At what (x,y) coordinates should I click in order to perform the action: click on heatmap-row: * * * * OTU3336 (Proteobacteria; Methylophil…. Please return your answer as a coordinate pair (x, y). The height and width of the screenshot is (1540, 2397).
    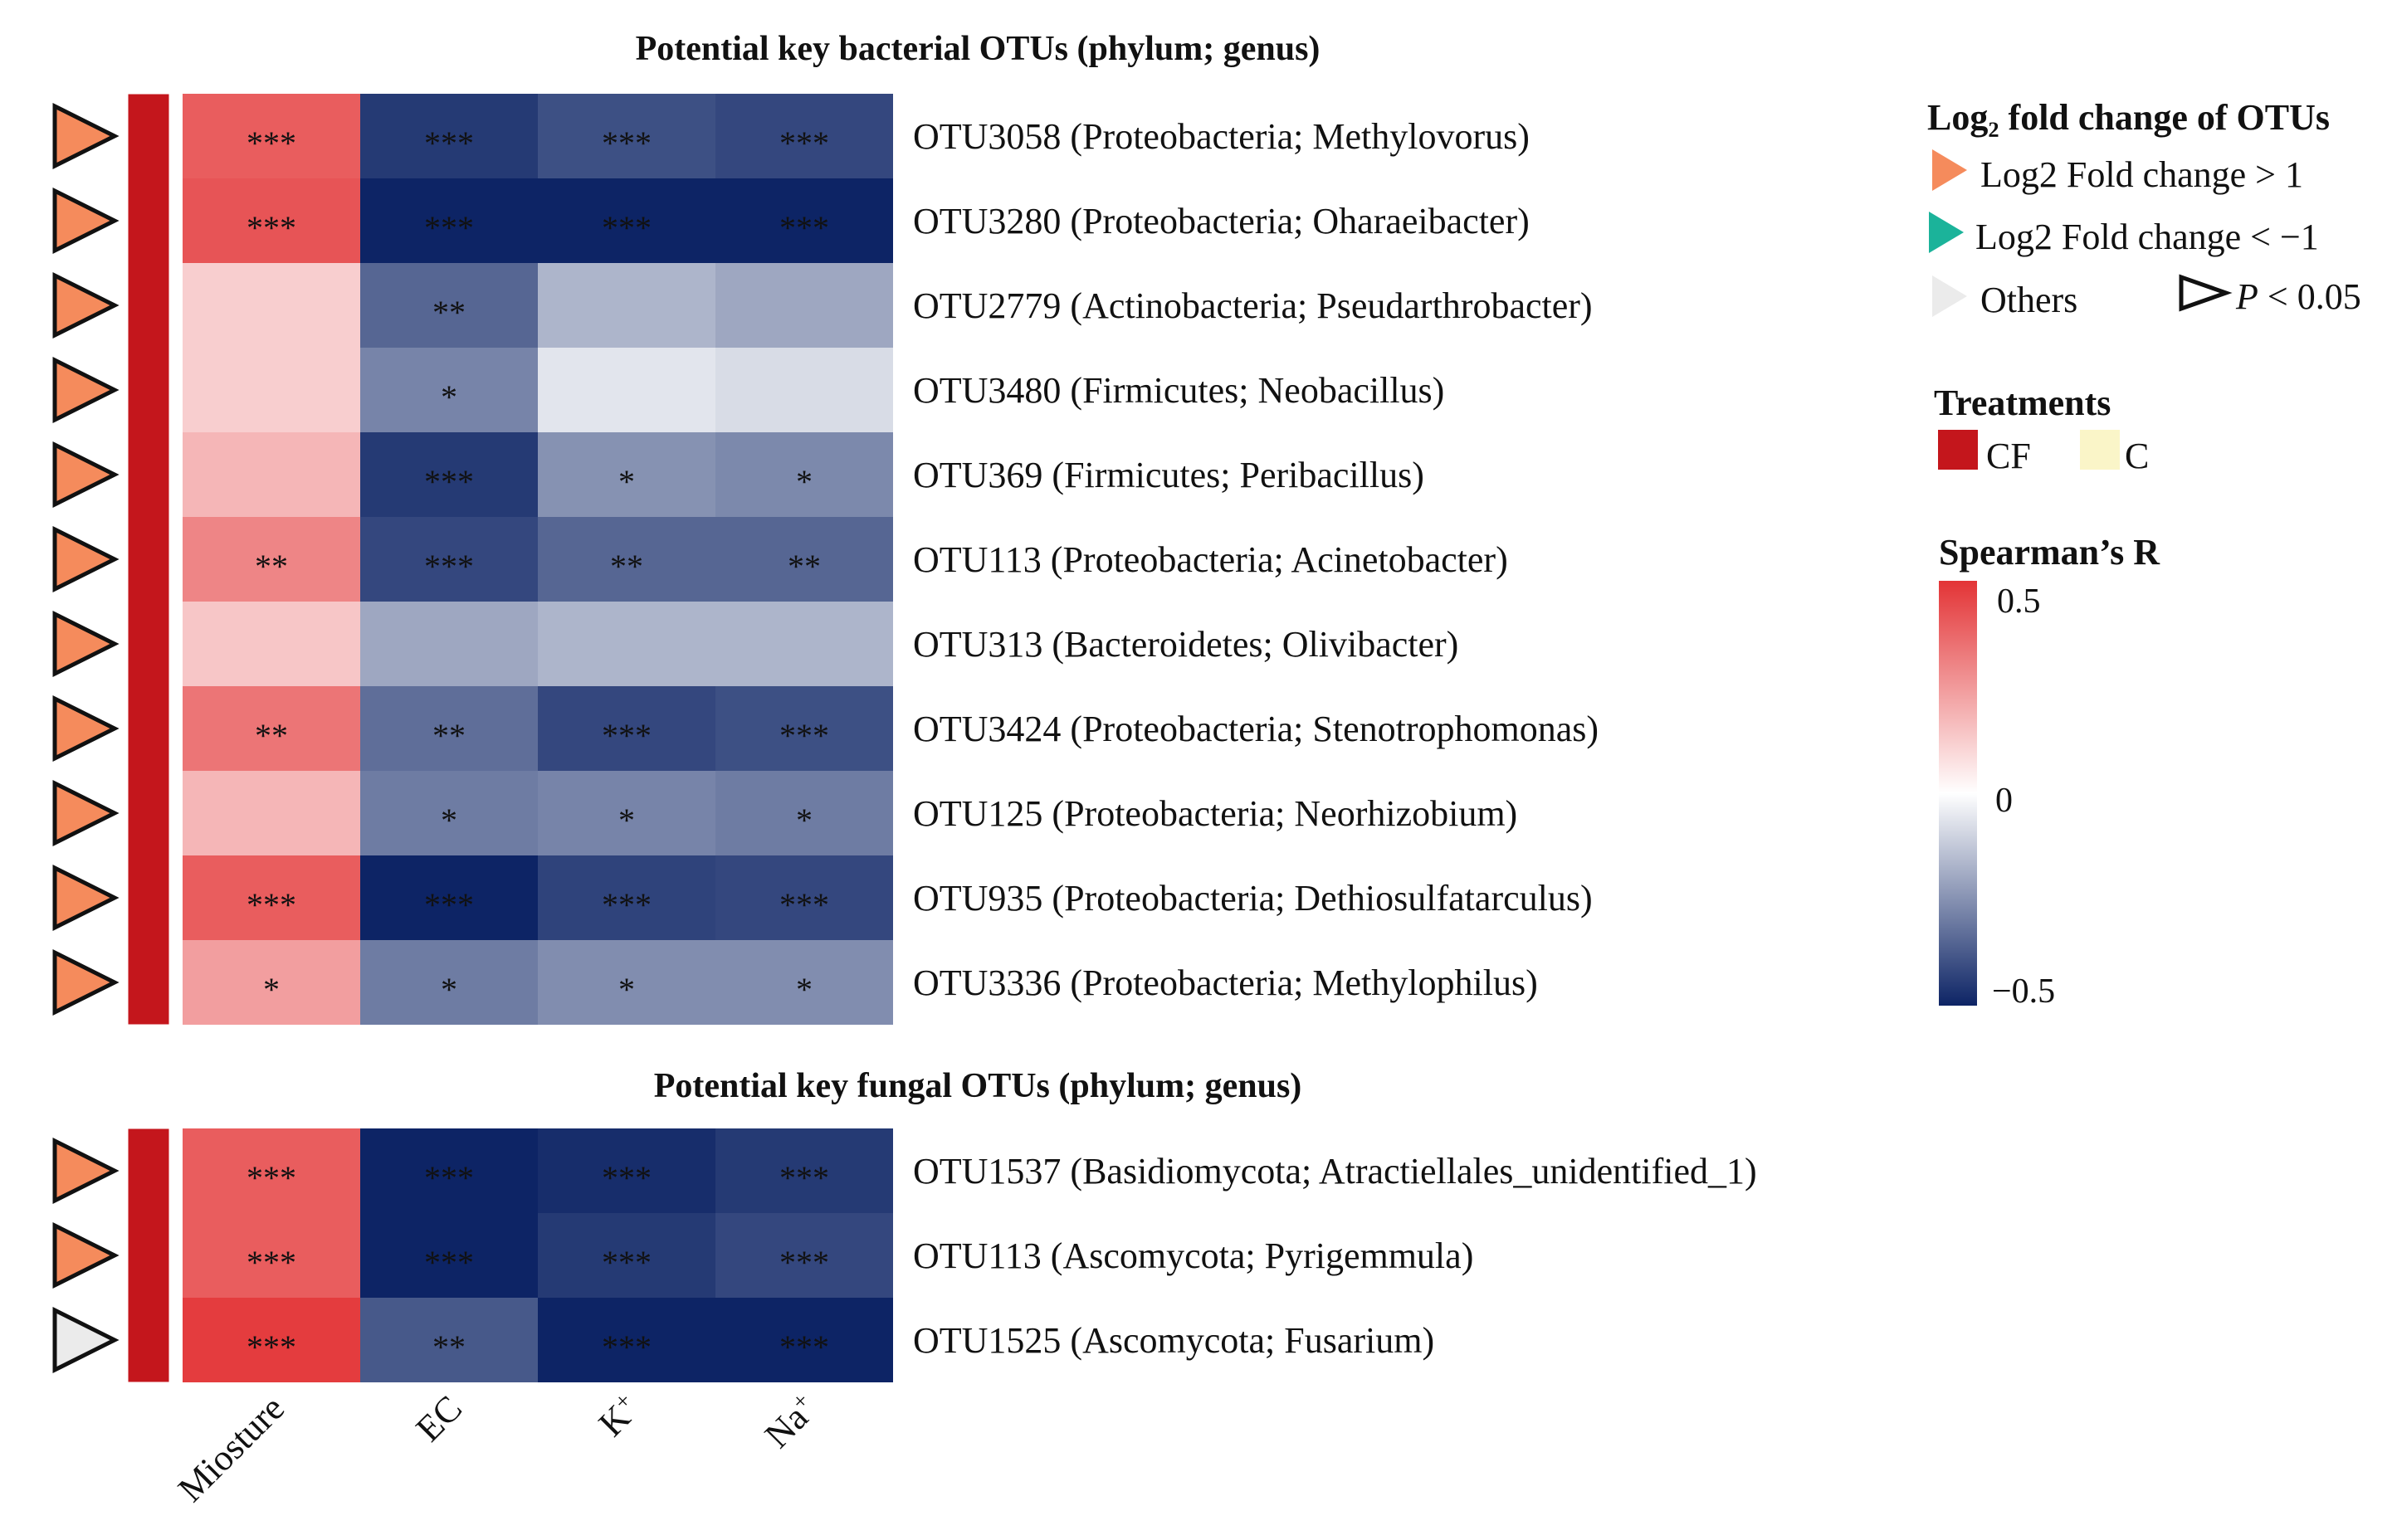
    Looking at the image, I should click on (795, 982).